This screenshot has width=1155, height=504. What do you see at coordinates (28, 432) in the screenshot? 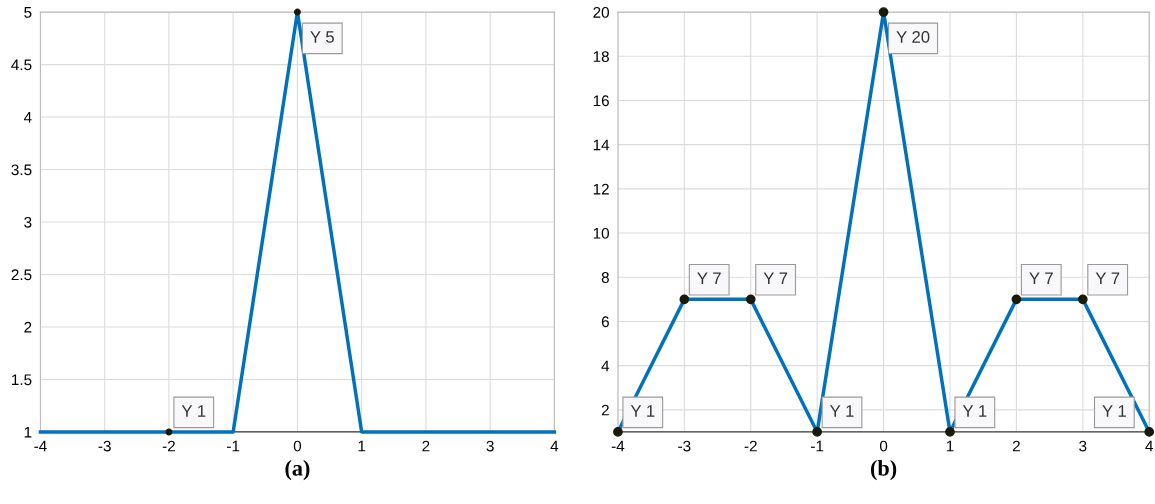
I see `y-tick-label: 1` at bounding box center [28, 432].